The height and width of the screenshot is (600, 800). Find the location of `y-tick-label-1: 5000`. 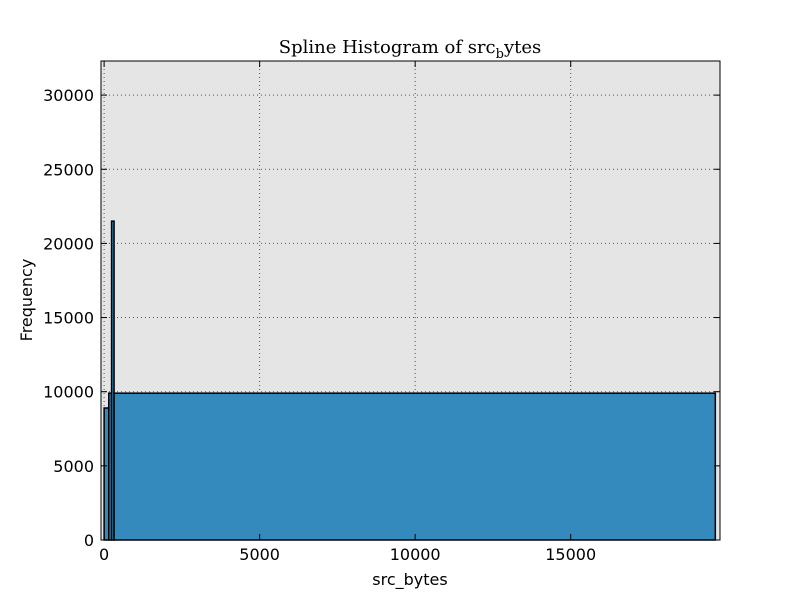

y-tick-label-1: 5000 is located at coordinates (73, 466).